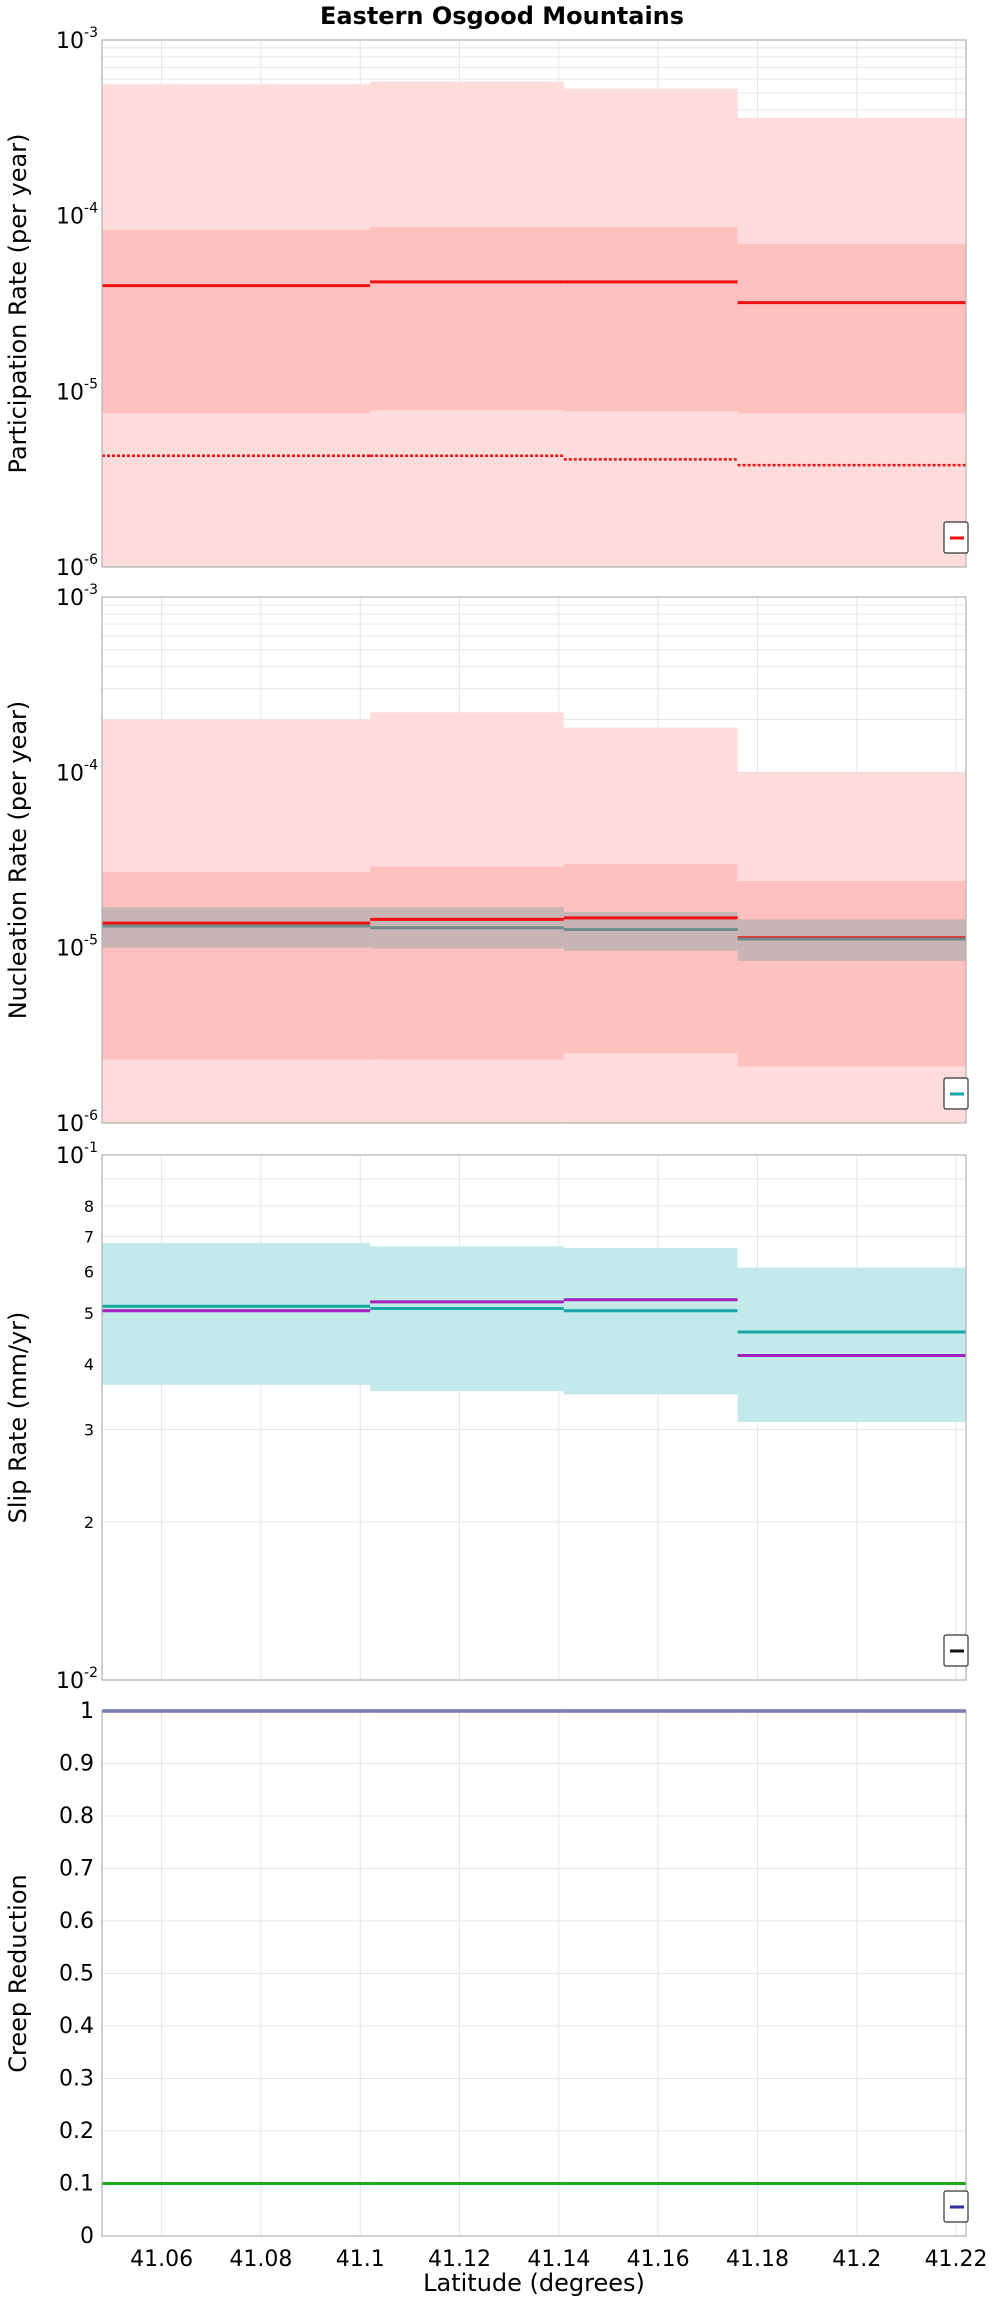  What do you see at coordinates (956, 537) in the screenshot?
I see `participation-legend` at bounding box center [956, 537].